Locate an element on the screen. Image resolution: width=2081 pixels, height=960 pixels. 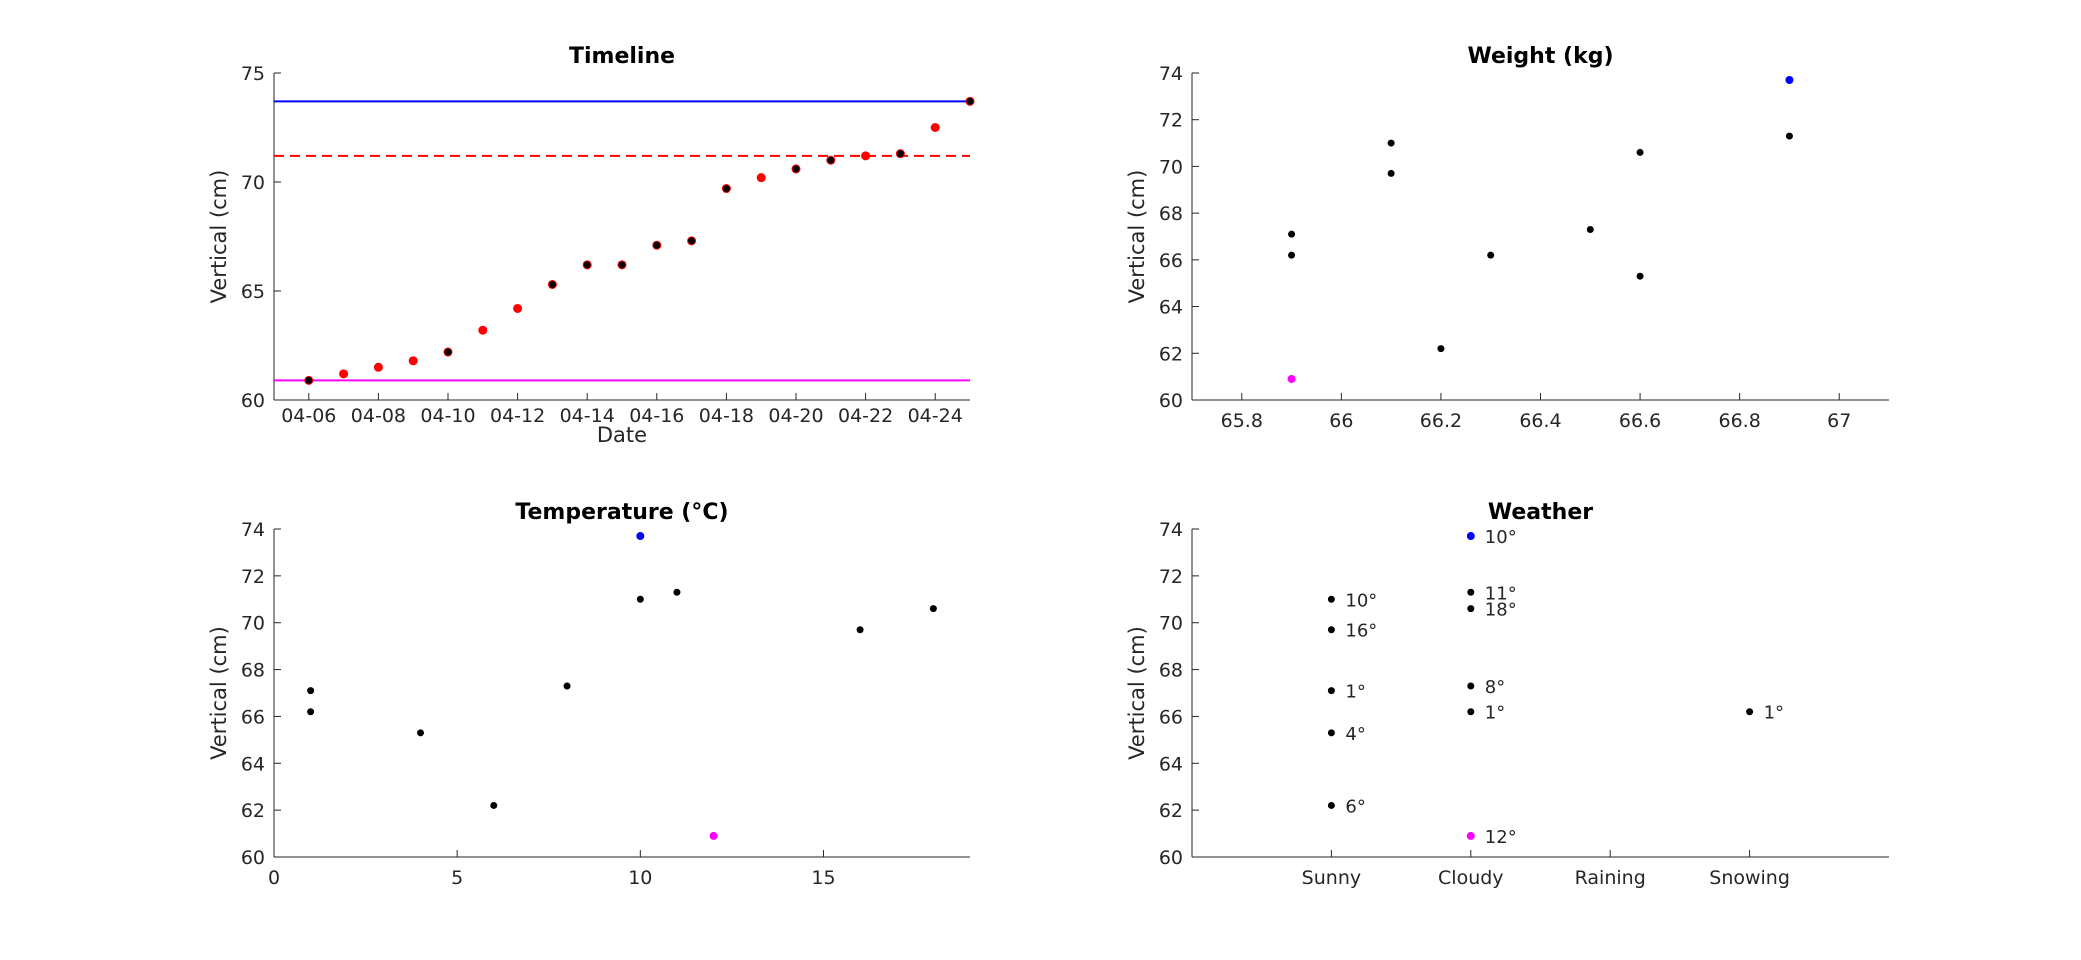
x-tick-label: 66 is located at coordinates (1341, 421).